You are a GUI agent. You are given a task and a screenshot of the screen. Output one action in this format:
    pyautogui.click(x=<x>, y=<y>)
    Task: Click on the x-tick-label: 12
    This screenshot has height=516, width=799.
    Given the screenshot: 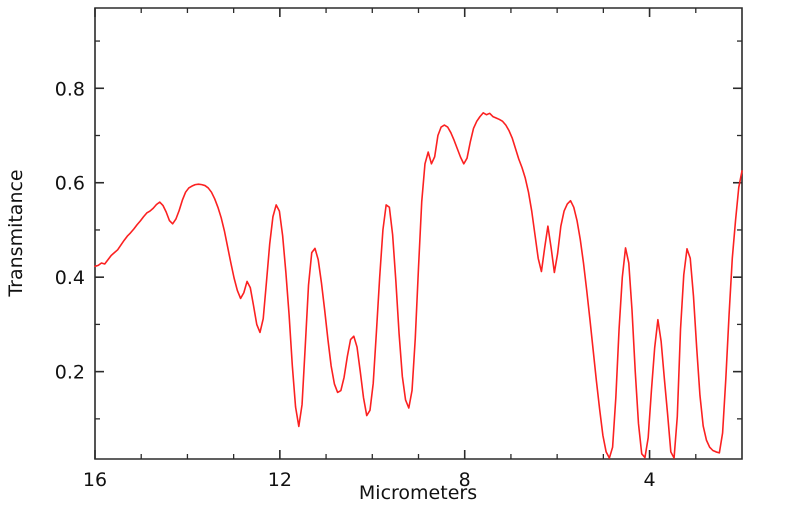 What is the action you would take?
    pyautogui.click(x=280, y=480)
    